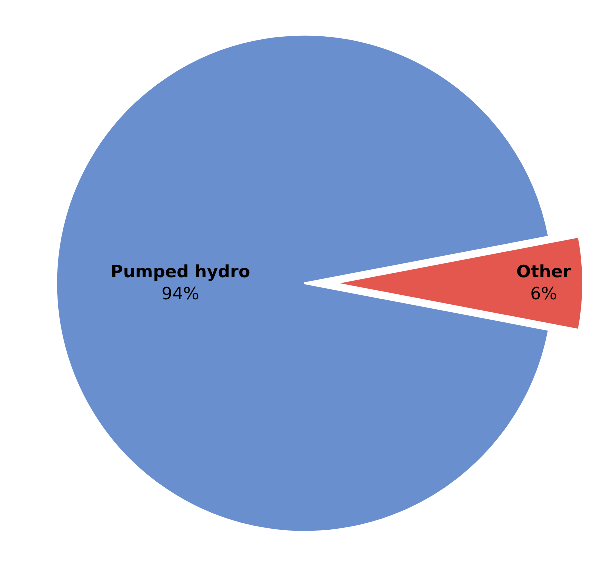 The height and width of the screenshot is (567, 610). I want to click on data-label: 94%, so click(181, 294).